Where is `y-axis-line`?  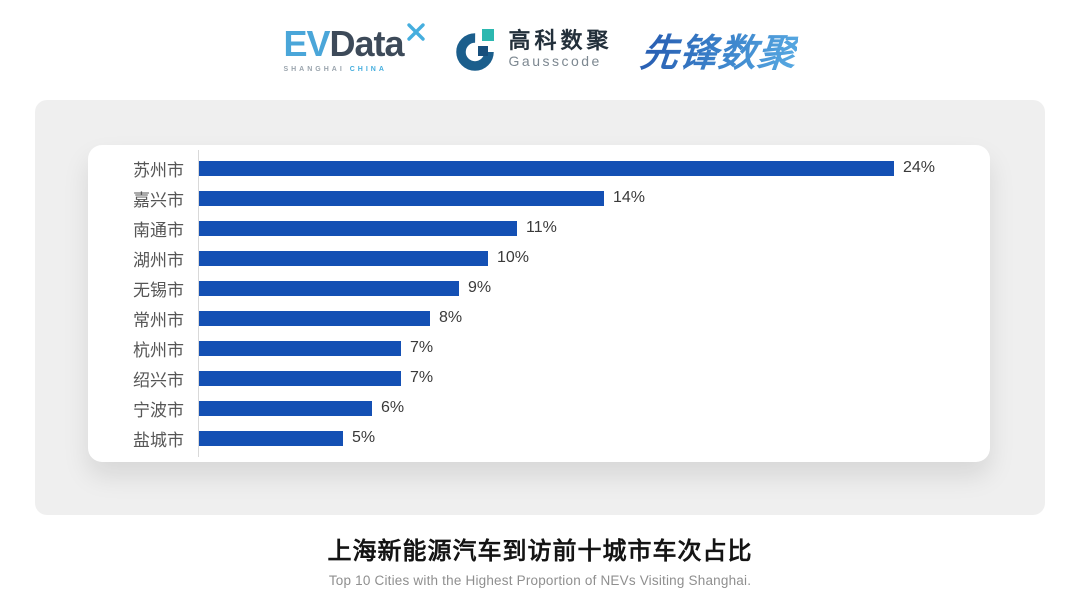
y-axis-line is located at coordinates (198, 303).